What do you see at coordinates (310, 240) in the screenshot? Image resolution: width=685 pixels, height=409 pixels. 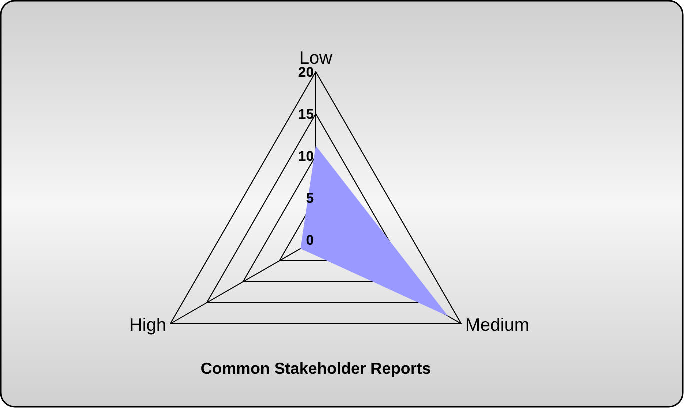 I see `y-tick-label: 0` at bounding box center [310, 240].